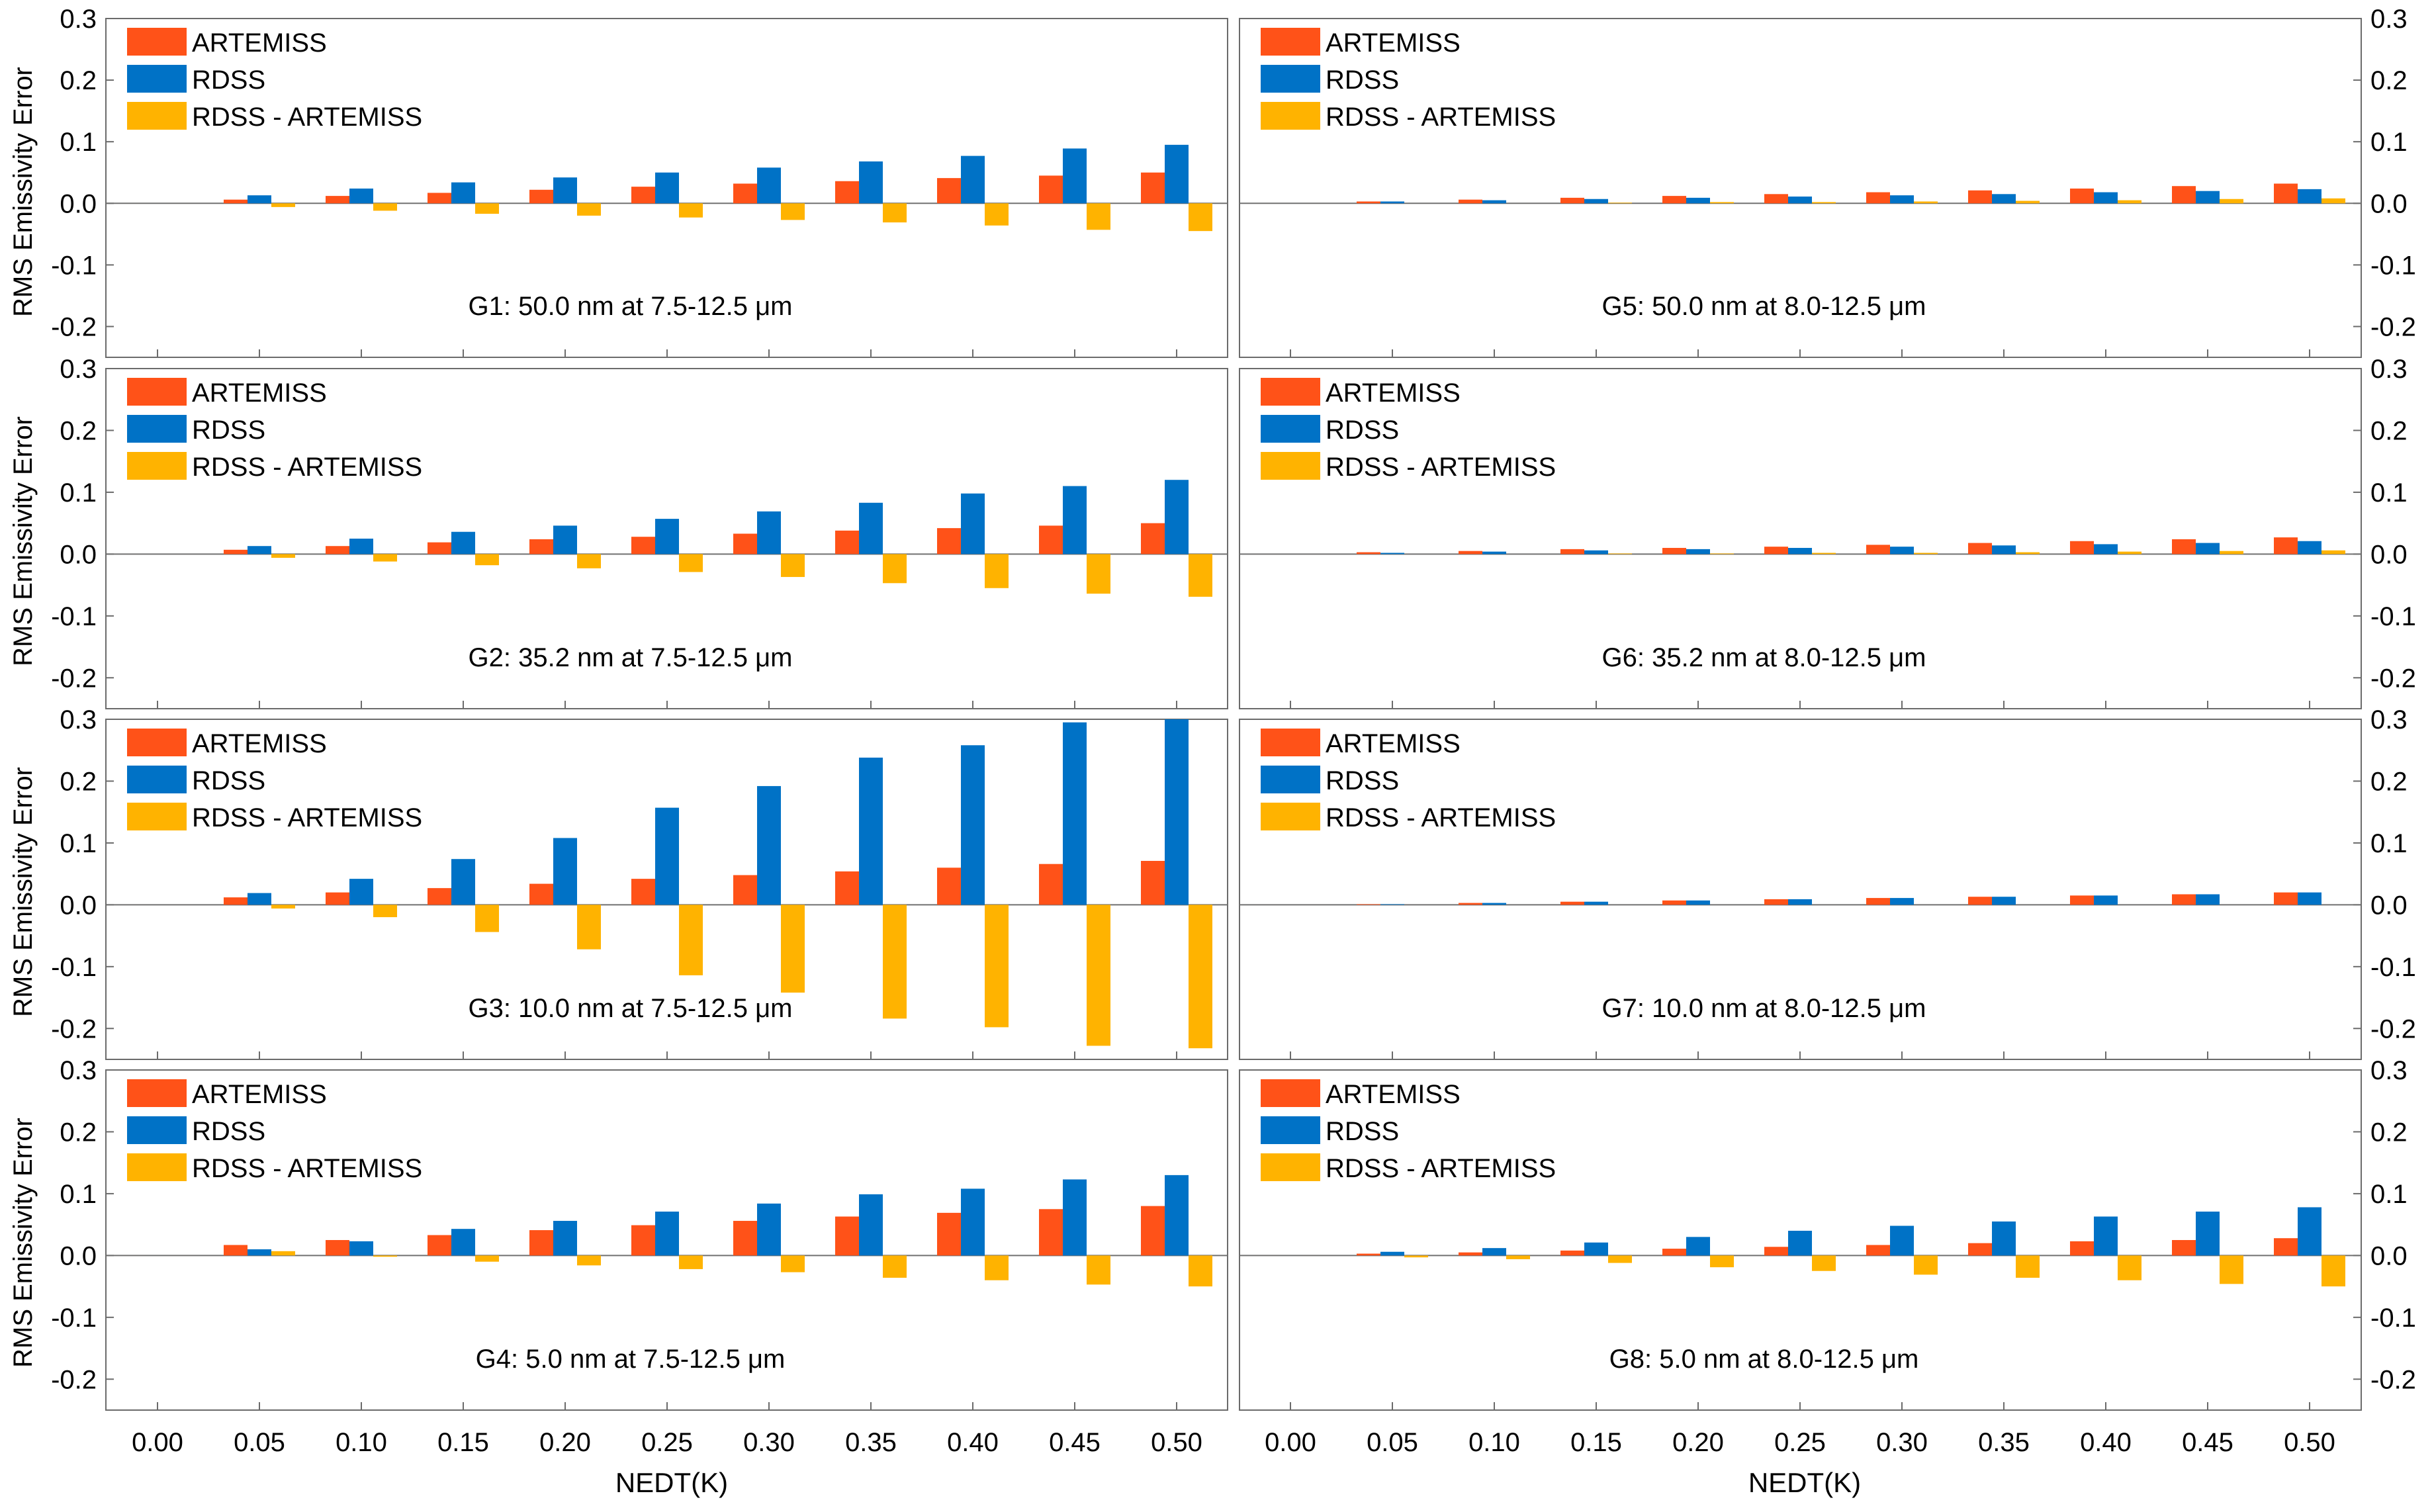 This screenshot has width=2434, height=1512. I want to click on x-tick-label: 0.20, so click(565, 1442).